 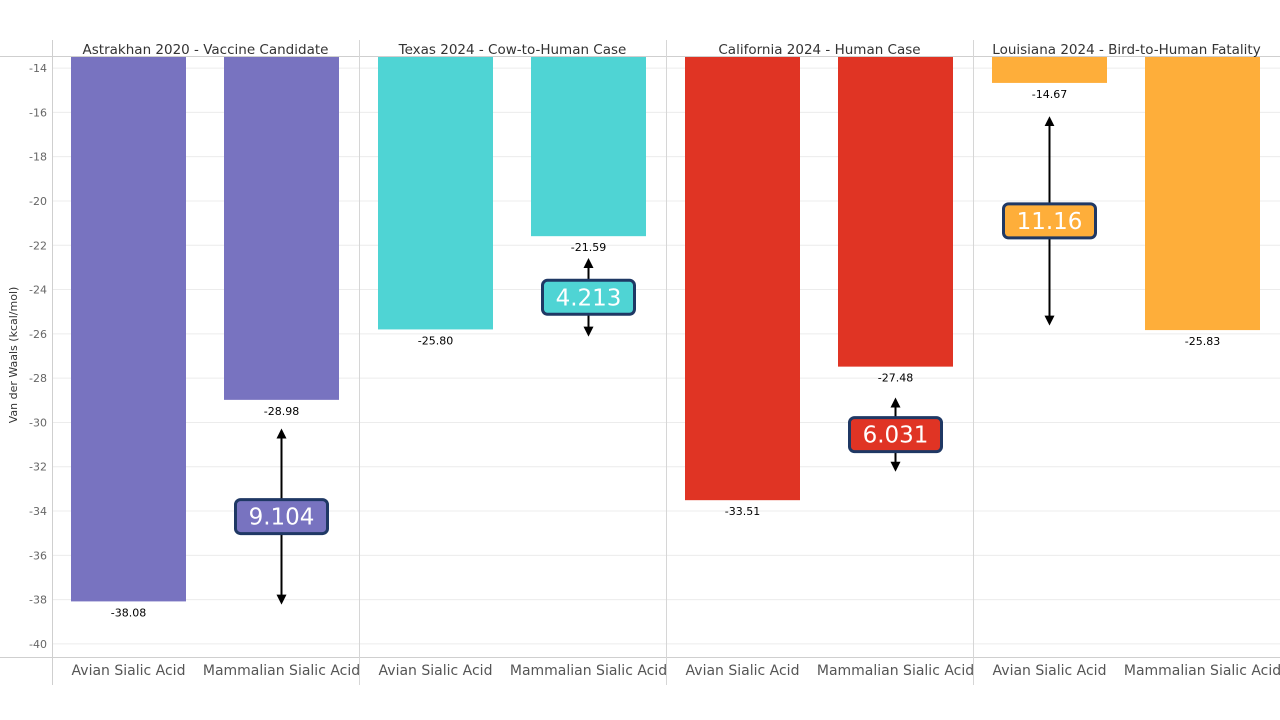 What do you see at coordinates (1049, 94) in the screenshot?
I see `data-label: -14.67` at bounding box center [1049, 94].